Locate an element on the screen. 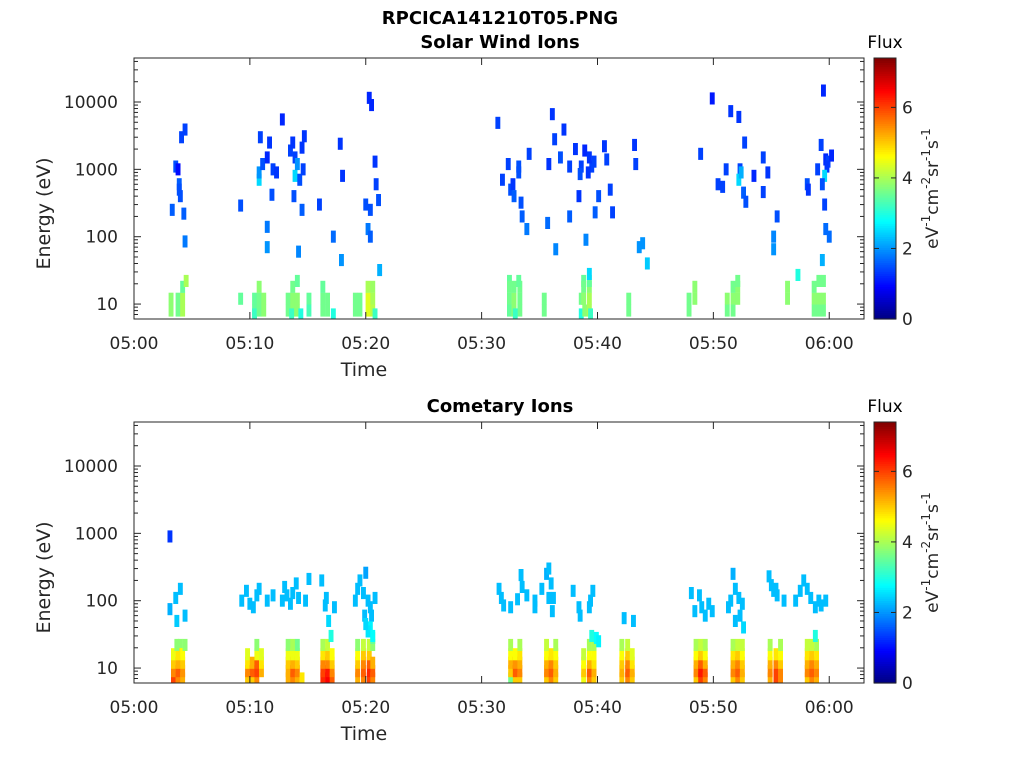  colorbar-tick-label: 6 is located at coordinates (907, 472).